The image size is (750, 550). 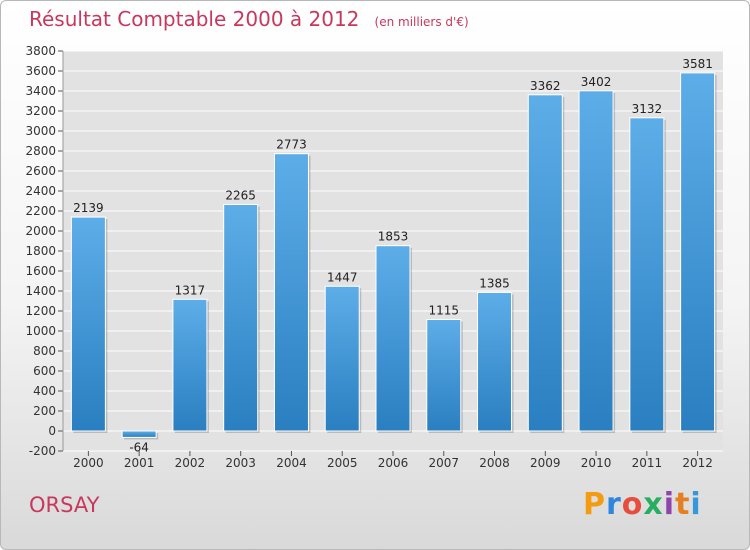 I want to click on bar-2006, so click(x=393, y=338).